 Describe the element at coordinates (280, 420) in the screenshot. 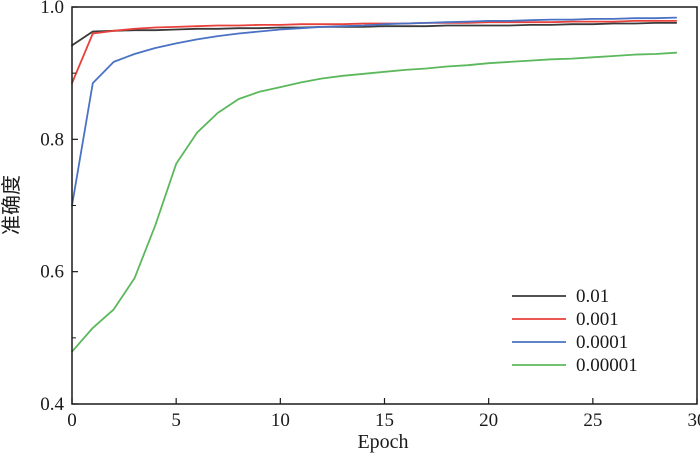

I see `x-tick-label: 10` at that location.